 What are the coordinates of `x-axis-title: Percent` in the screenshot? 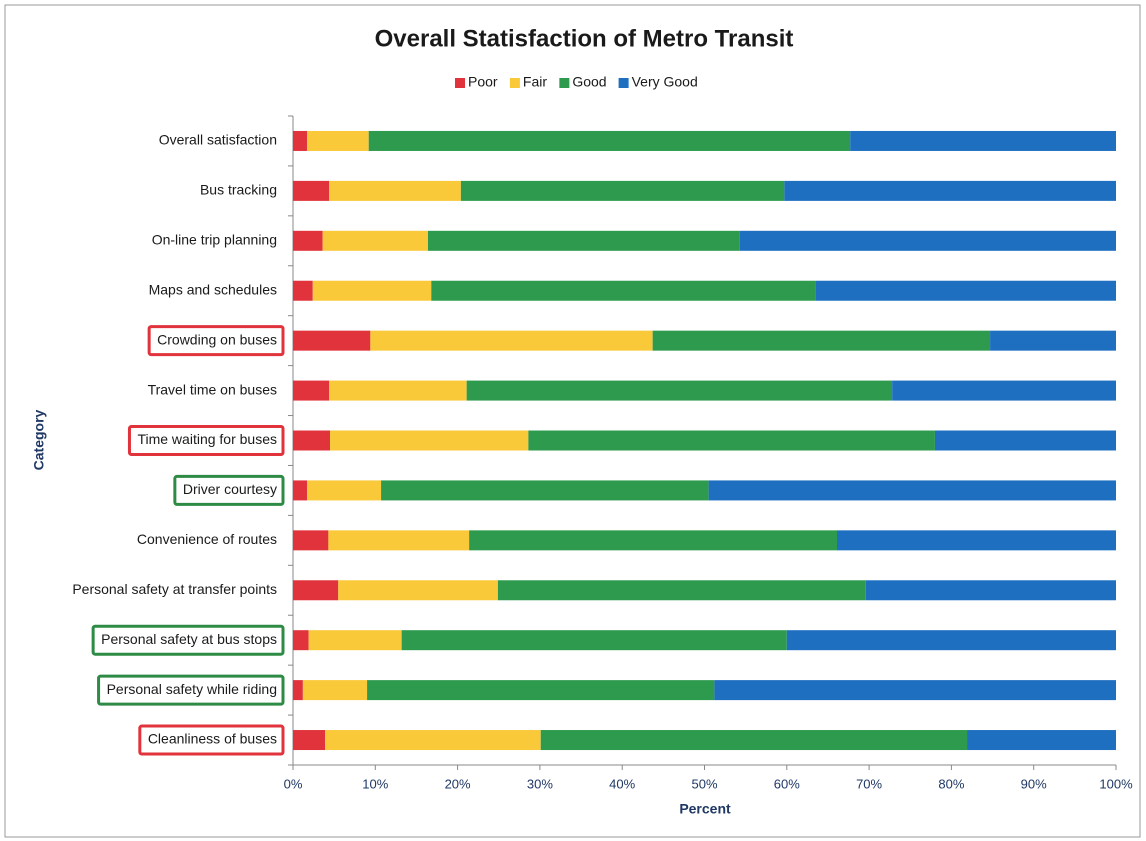 It's located at (705, 809).